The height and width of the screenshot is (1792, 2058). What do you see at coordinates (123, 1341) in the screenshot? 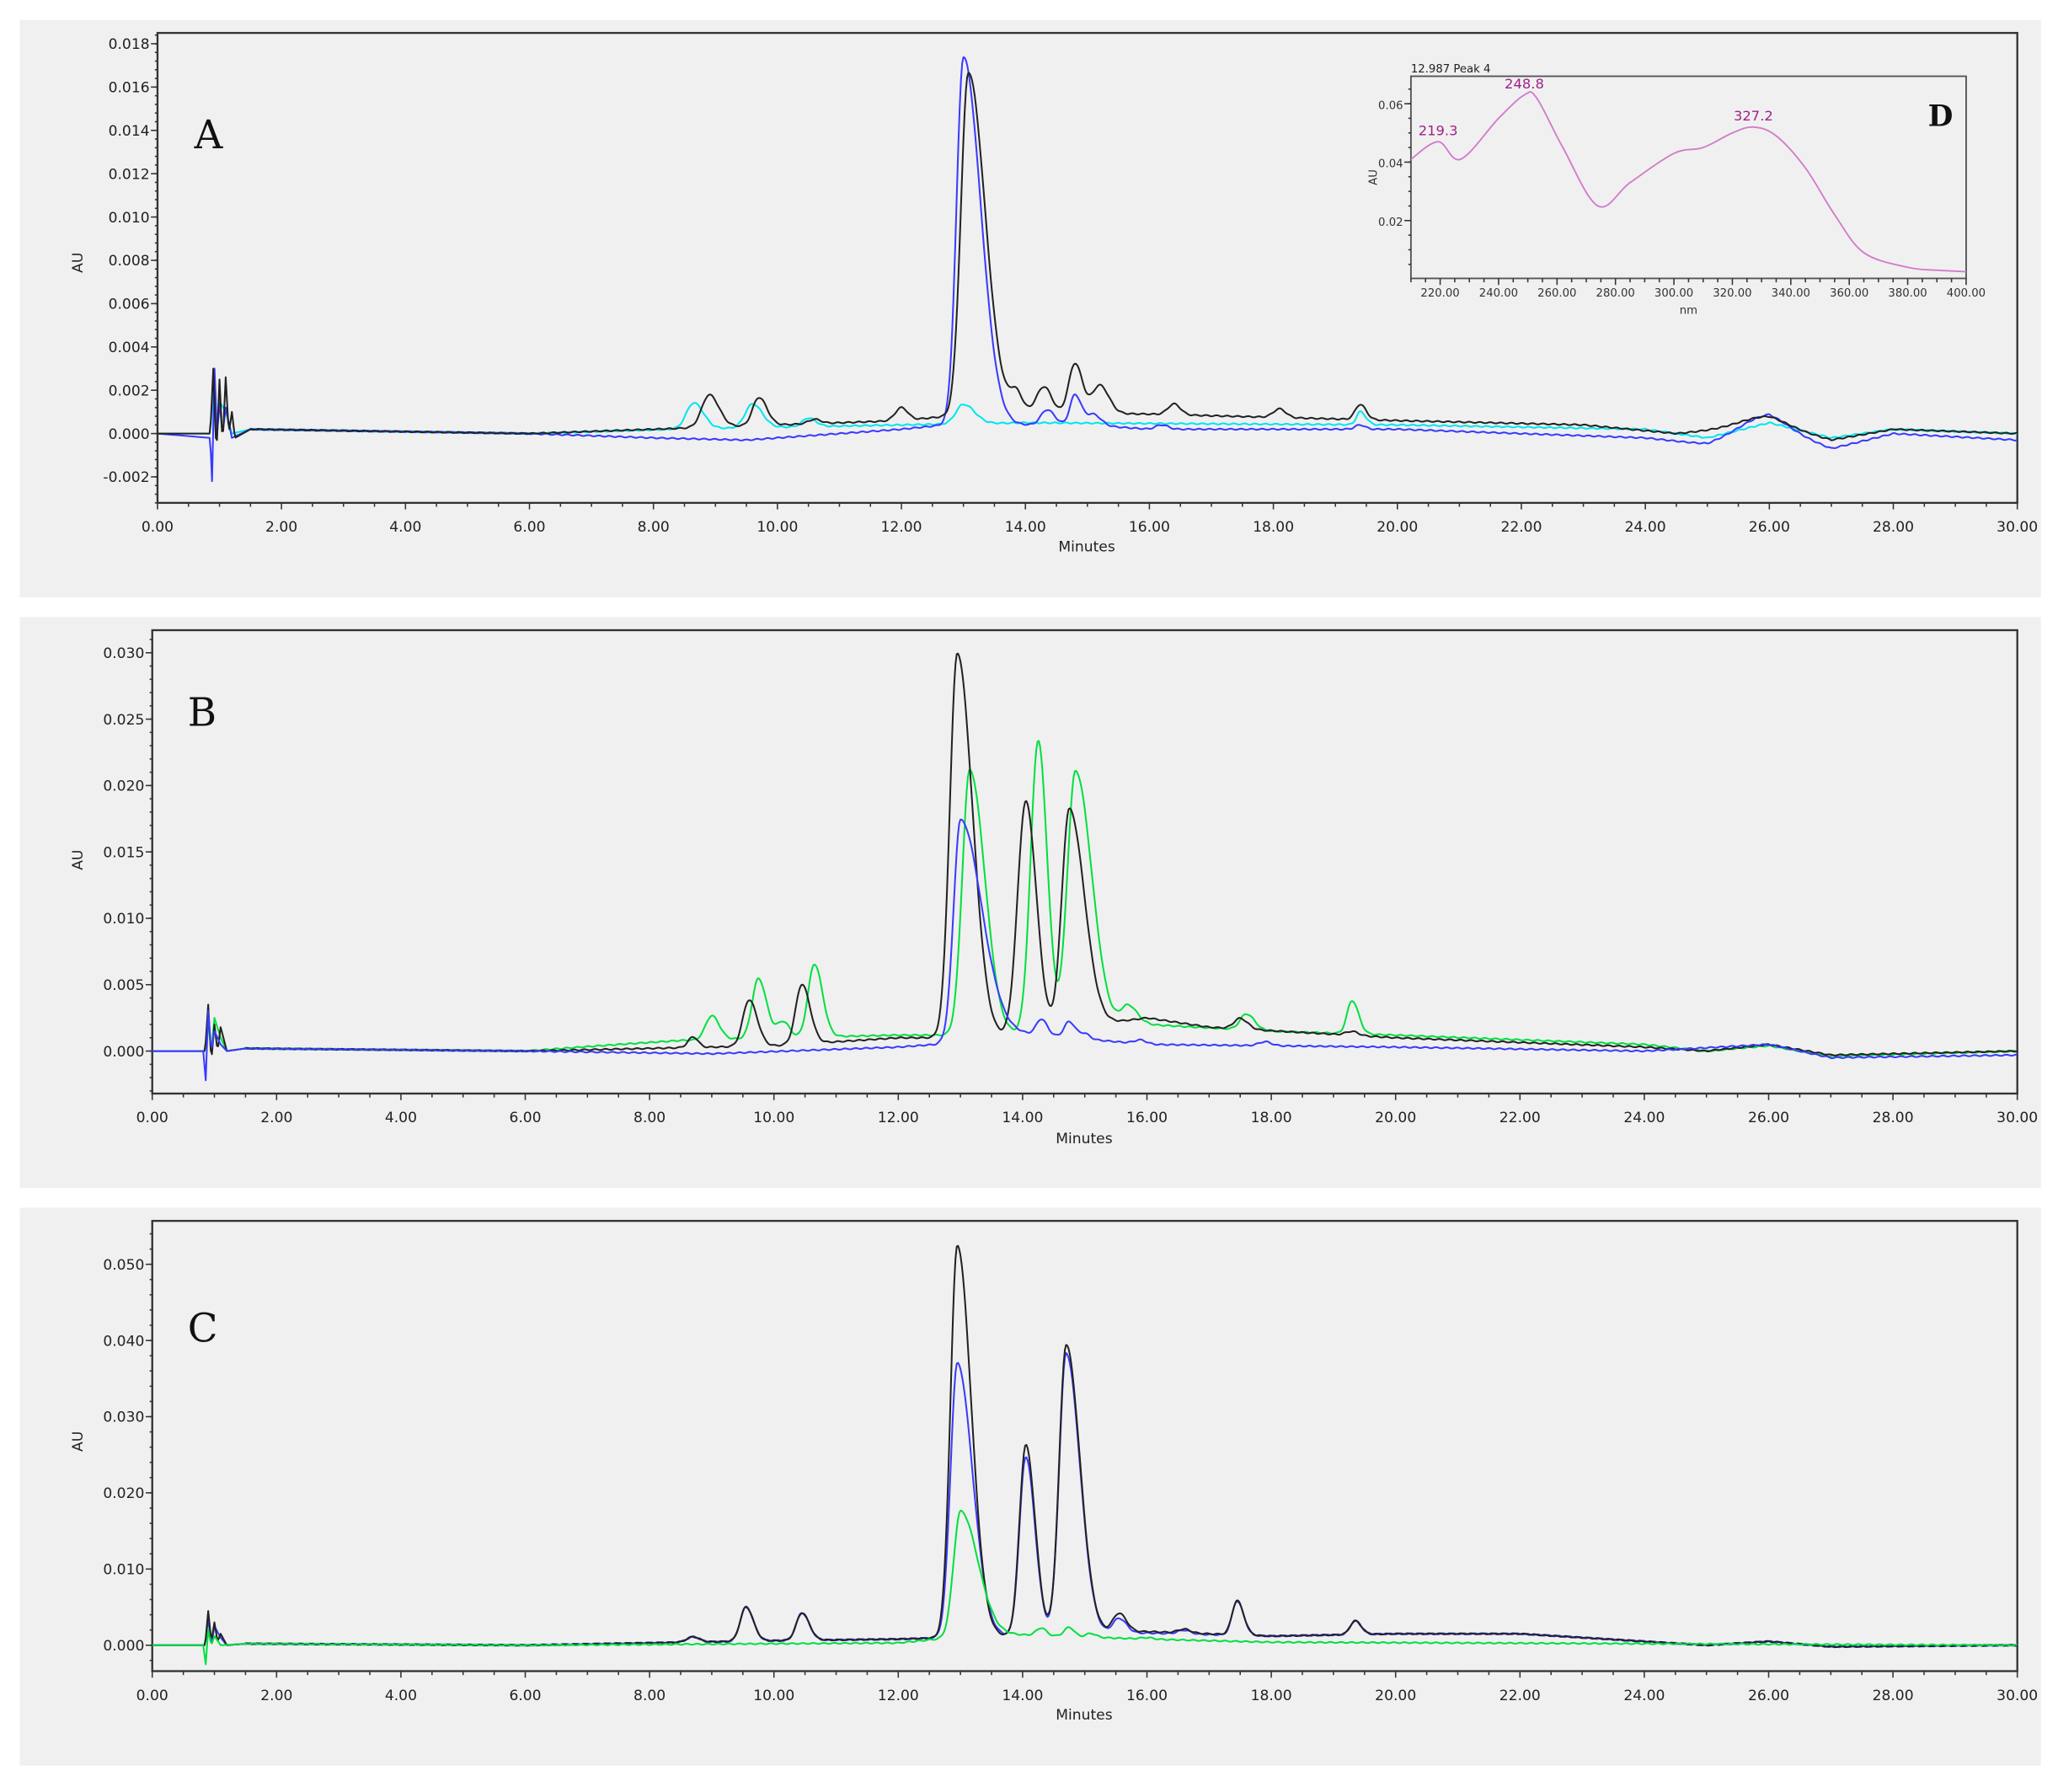
I see `y-tick-label: 0.040` at bounding box center [123, 1341].